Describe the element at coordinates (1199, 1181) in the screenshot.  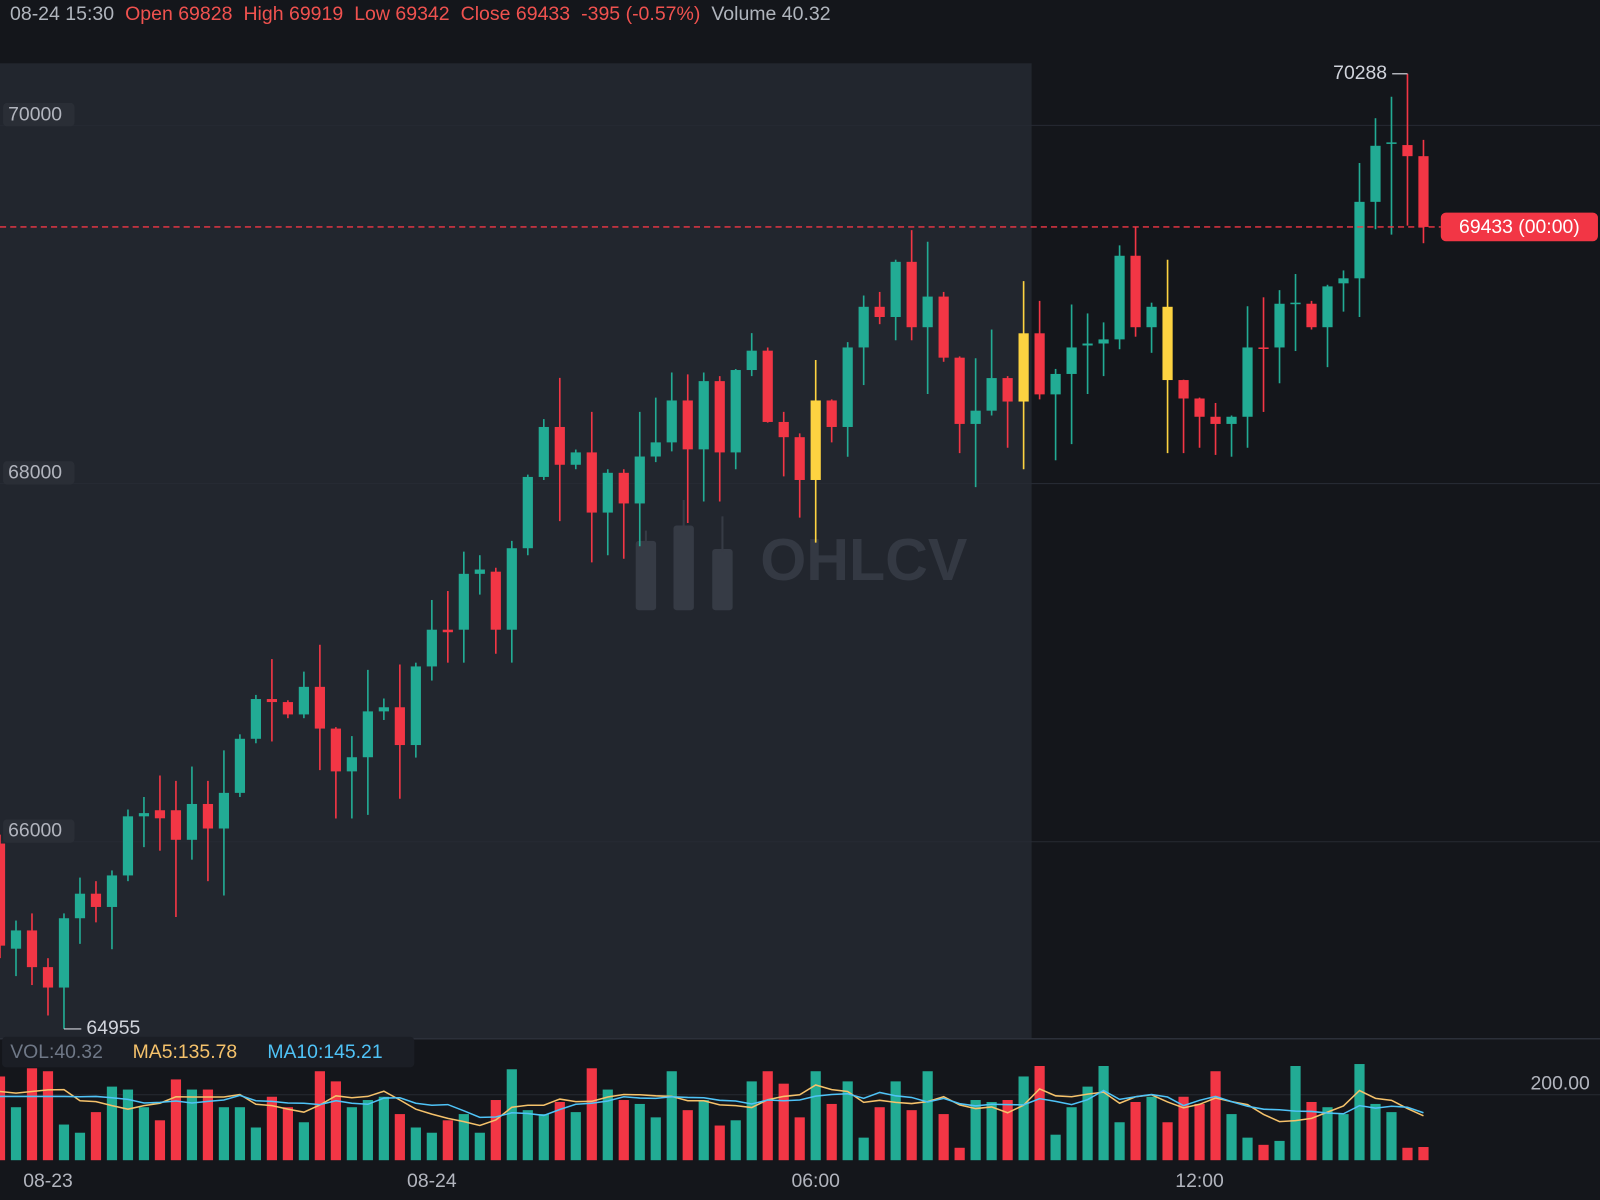
I see `x-tick-label: 12:00` at that location.